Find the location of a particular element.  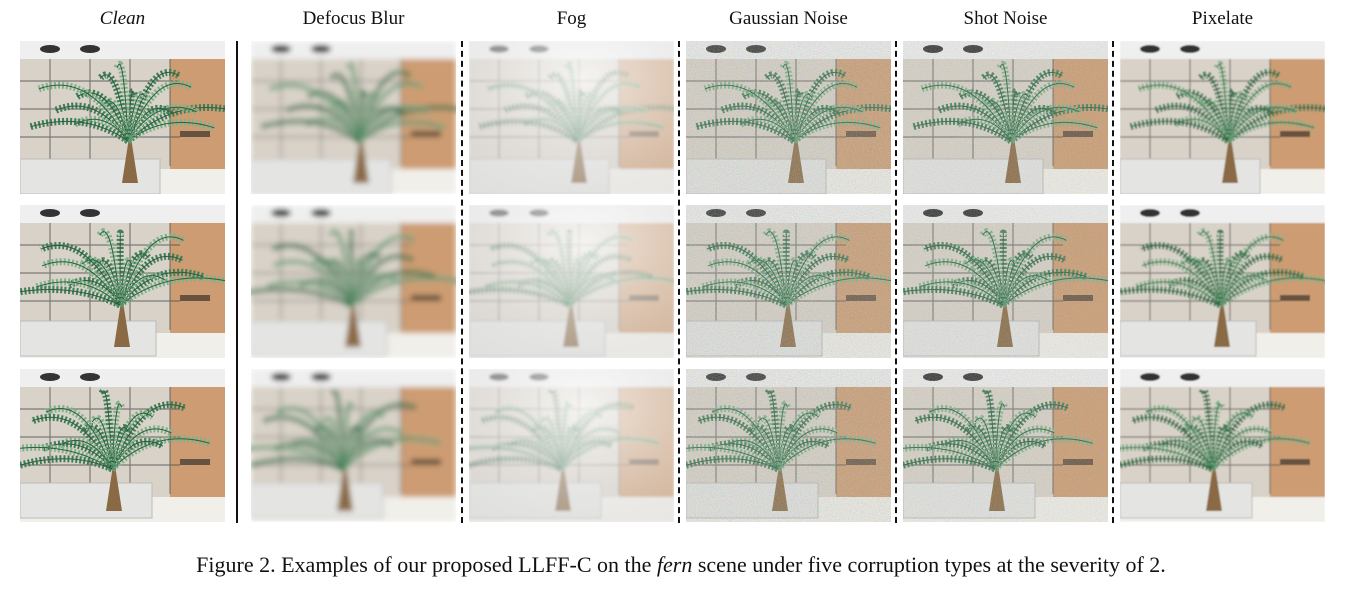

column-title-clean: Clean is located at coordinates (122, 18).